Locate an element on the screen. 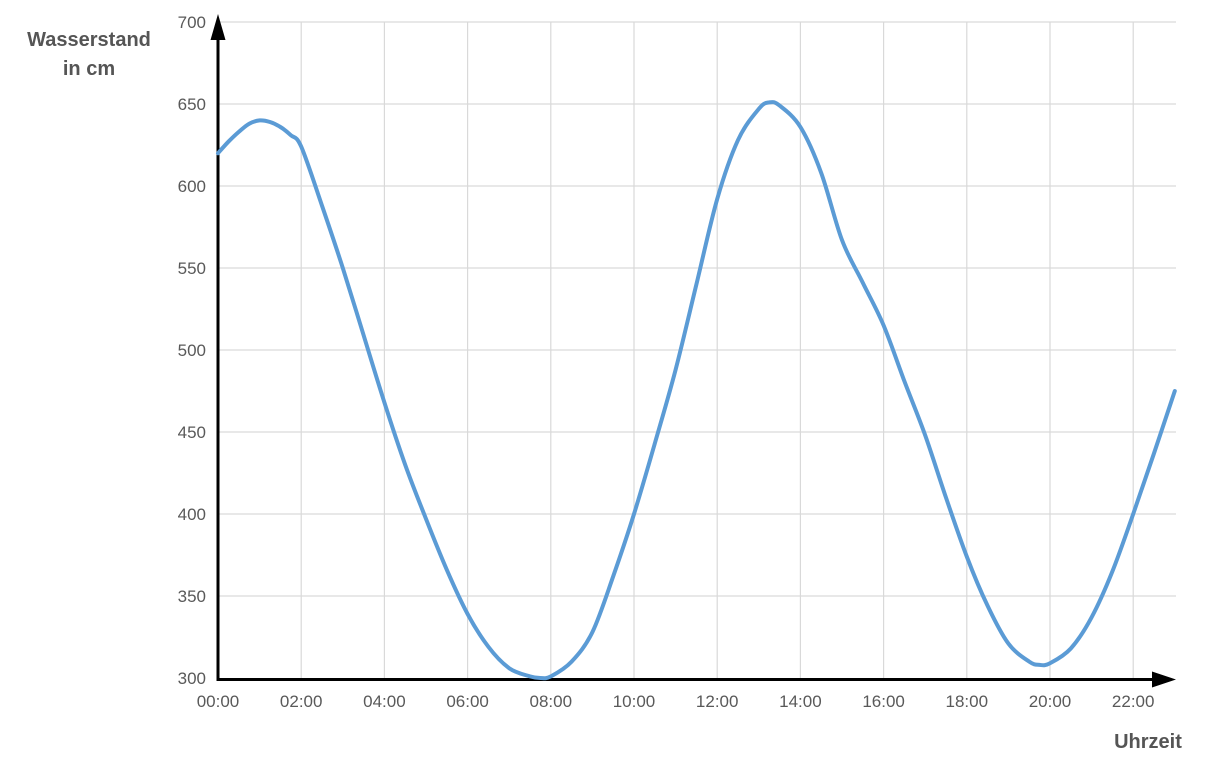  y-axis-title: Wasserstand in cm is located at coordinates (89, 55).